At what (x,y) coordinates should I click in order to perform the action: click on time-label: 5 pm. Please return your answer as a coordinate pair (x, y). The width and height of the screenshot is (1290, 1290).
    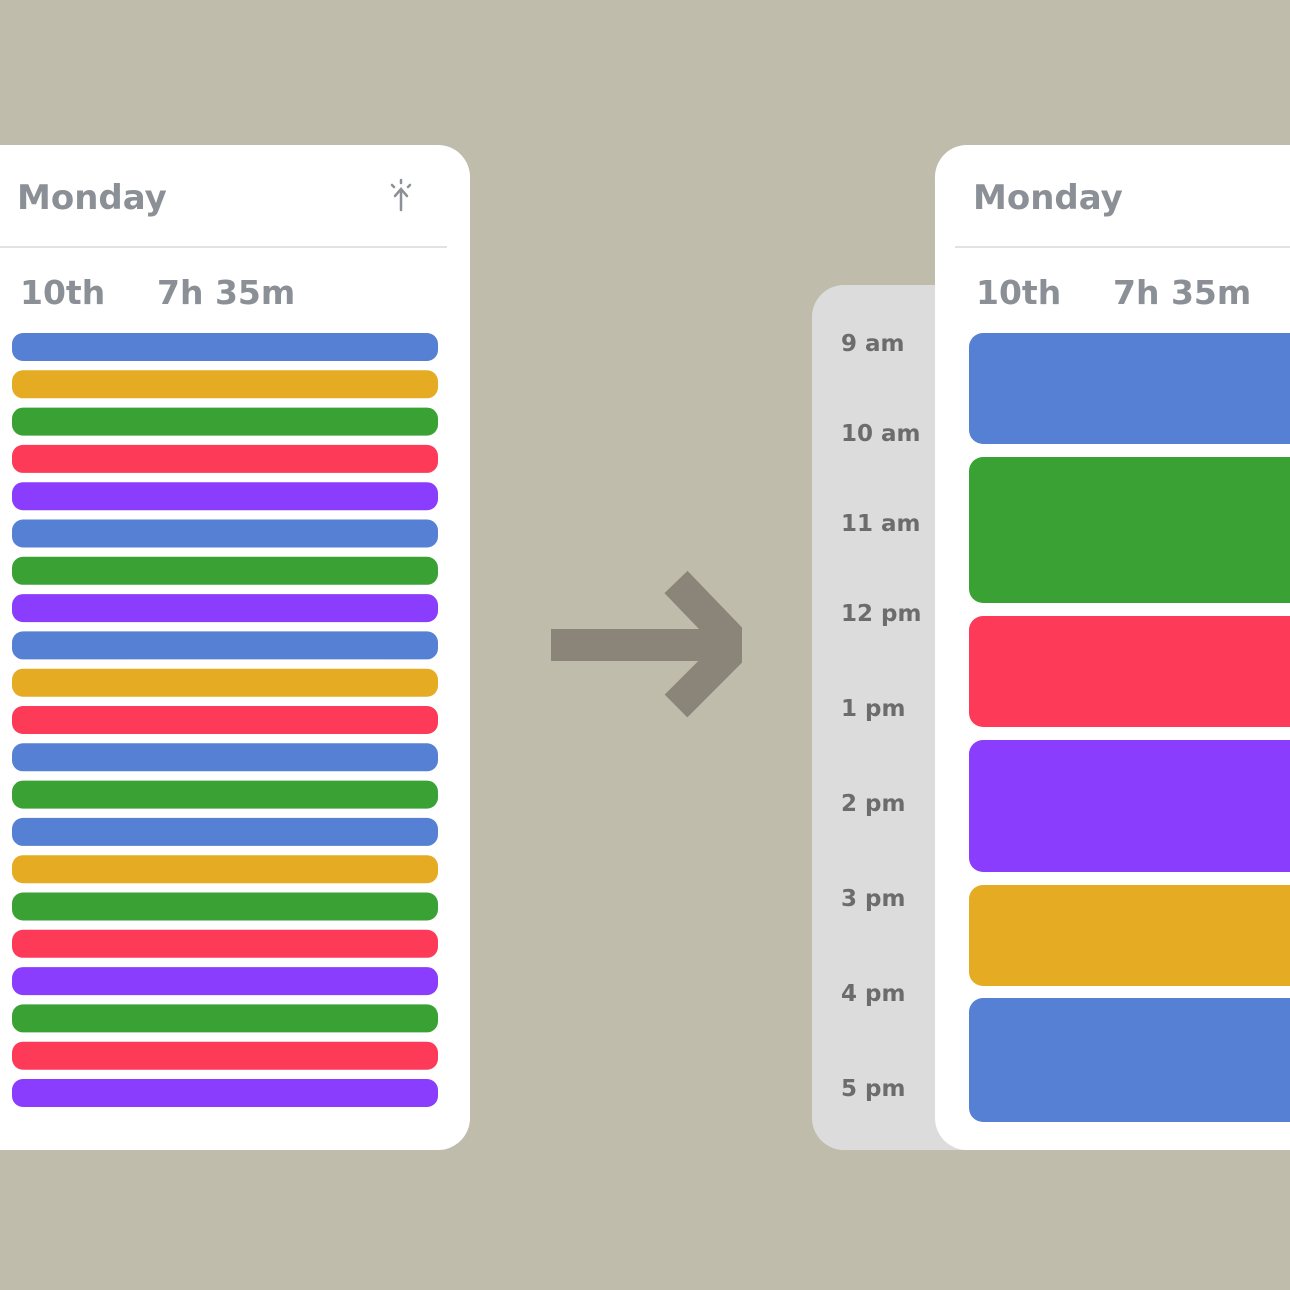
    Looking at the image, I should click on (873, 1089).